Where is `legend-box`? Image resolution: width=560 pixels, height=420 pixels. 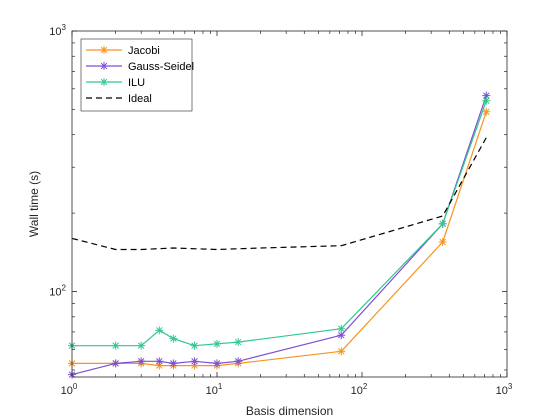 legend-box is located at coordinates (136, 75).